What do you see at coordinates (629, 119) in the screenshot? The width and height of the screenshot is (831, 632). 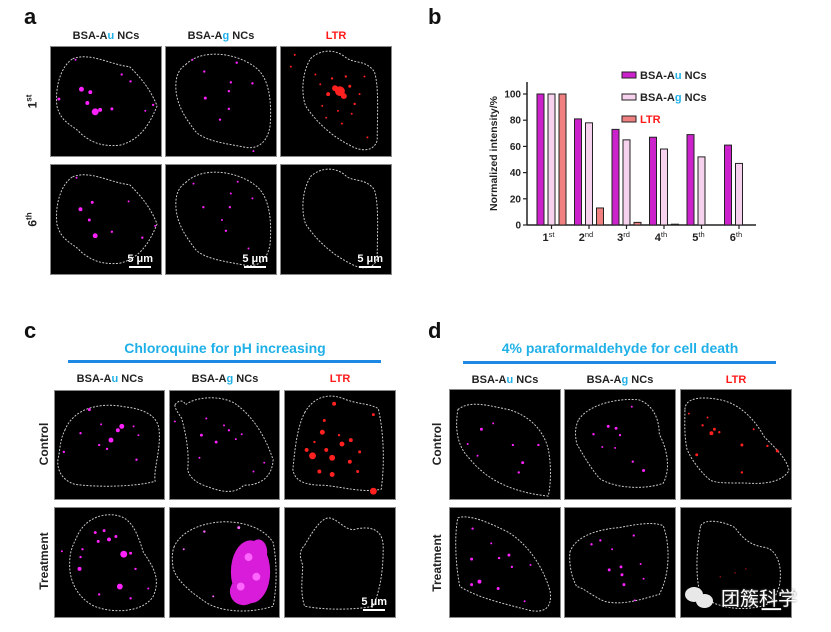 I see `legend-swatch` at bounding box center [629, 119].